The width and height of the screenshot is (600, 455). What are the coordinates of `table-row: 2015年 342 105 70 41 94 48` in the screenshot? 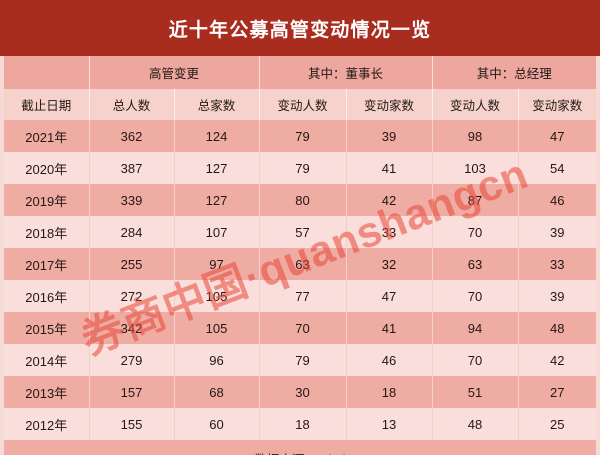 It's located at (300, 328).